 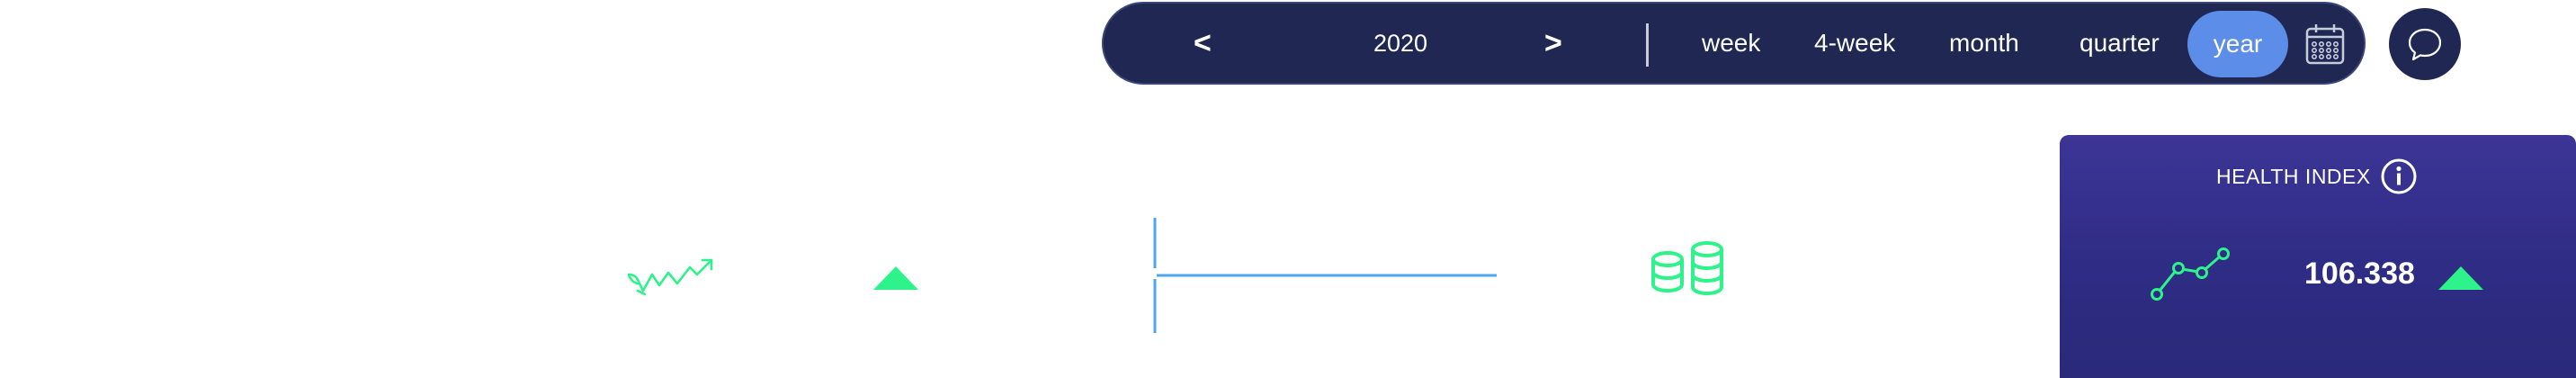 I want to click on period-selector-bar: < 2020 > week 4-week month quarter year, so click(x=1734, y=43).